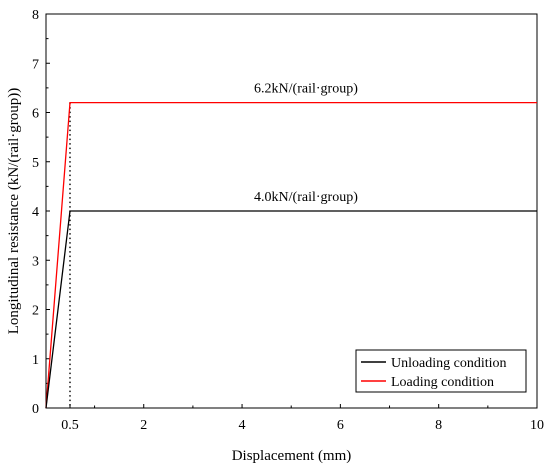 Image resolution: width=550 pixels, height=472 pixels. I want to click on annotation-label: 4.0kN/(rail·group), so click(306, 197).